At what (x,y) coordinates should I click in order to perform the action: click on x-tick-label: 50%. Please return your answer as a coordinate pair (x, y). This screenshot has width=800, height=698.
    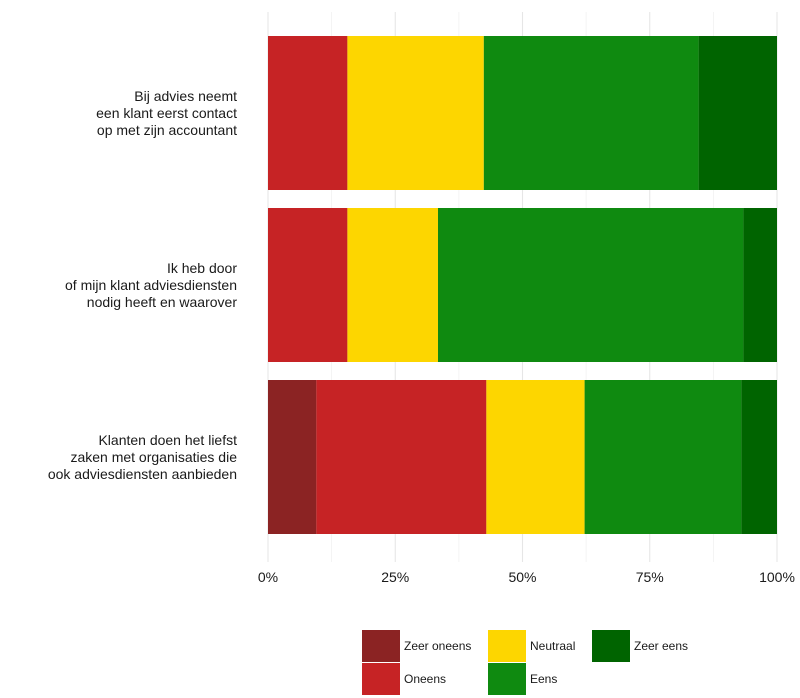
    Looking at the image, I should click on (522, 577).